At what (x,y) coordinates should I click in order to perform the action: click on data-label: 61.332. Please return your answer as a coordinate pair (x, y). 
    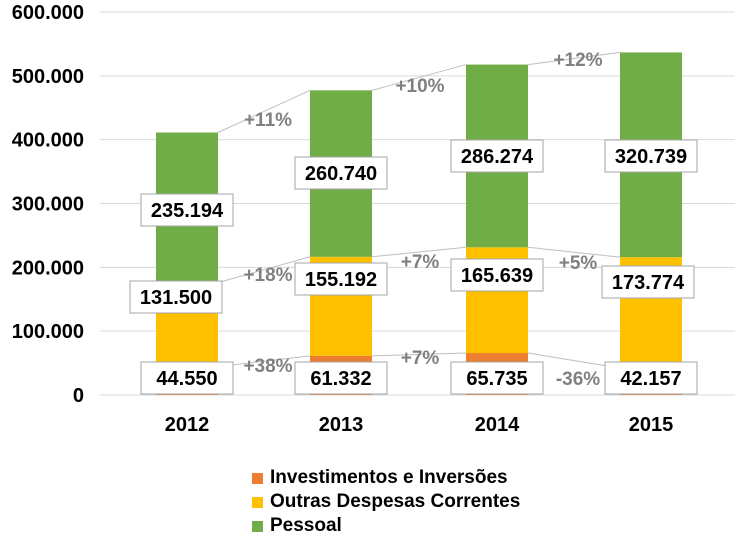
    Looking at the image, I should click on (340, 379).